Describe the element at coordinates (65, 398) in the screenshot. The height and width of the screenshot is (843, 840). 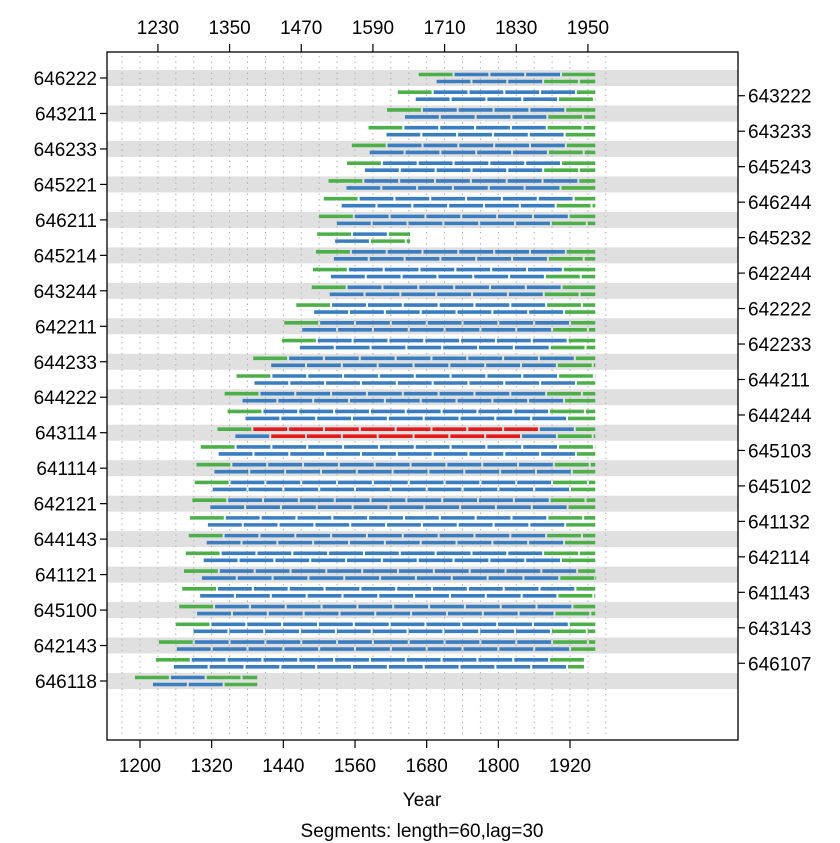
I see `left-series-label: 644222` at that location.